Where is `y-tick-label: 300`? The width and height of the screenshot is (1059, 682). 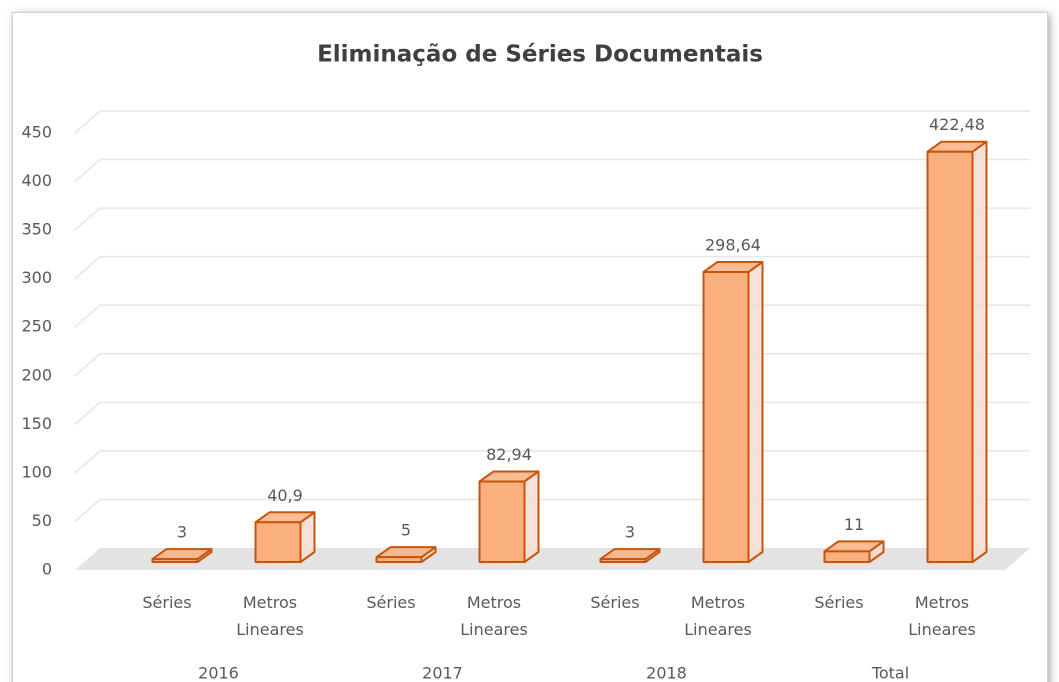
y-tick-label: 300 is located at coordinates (36, 277).